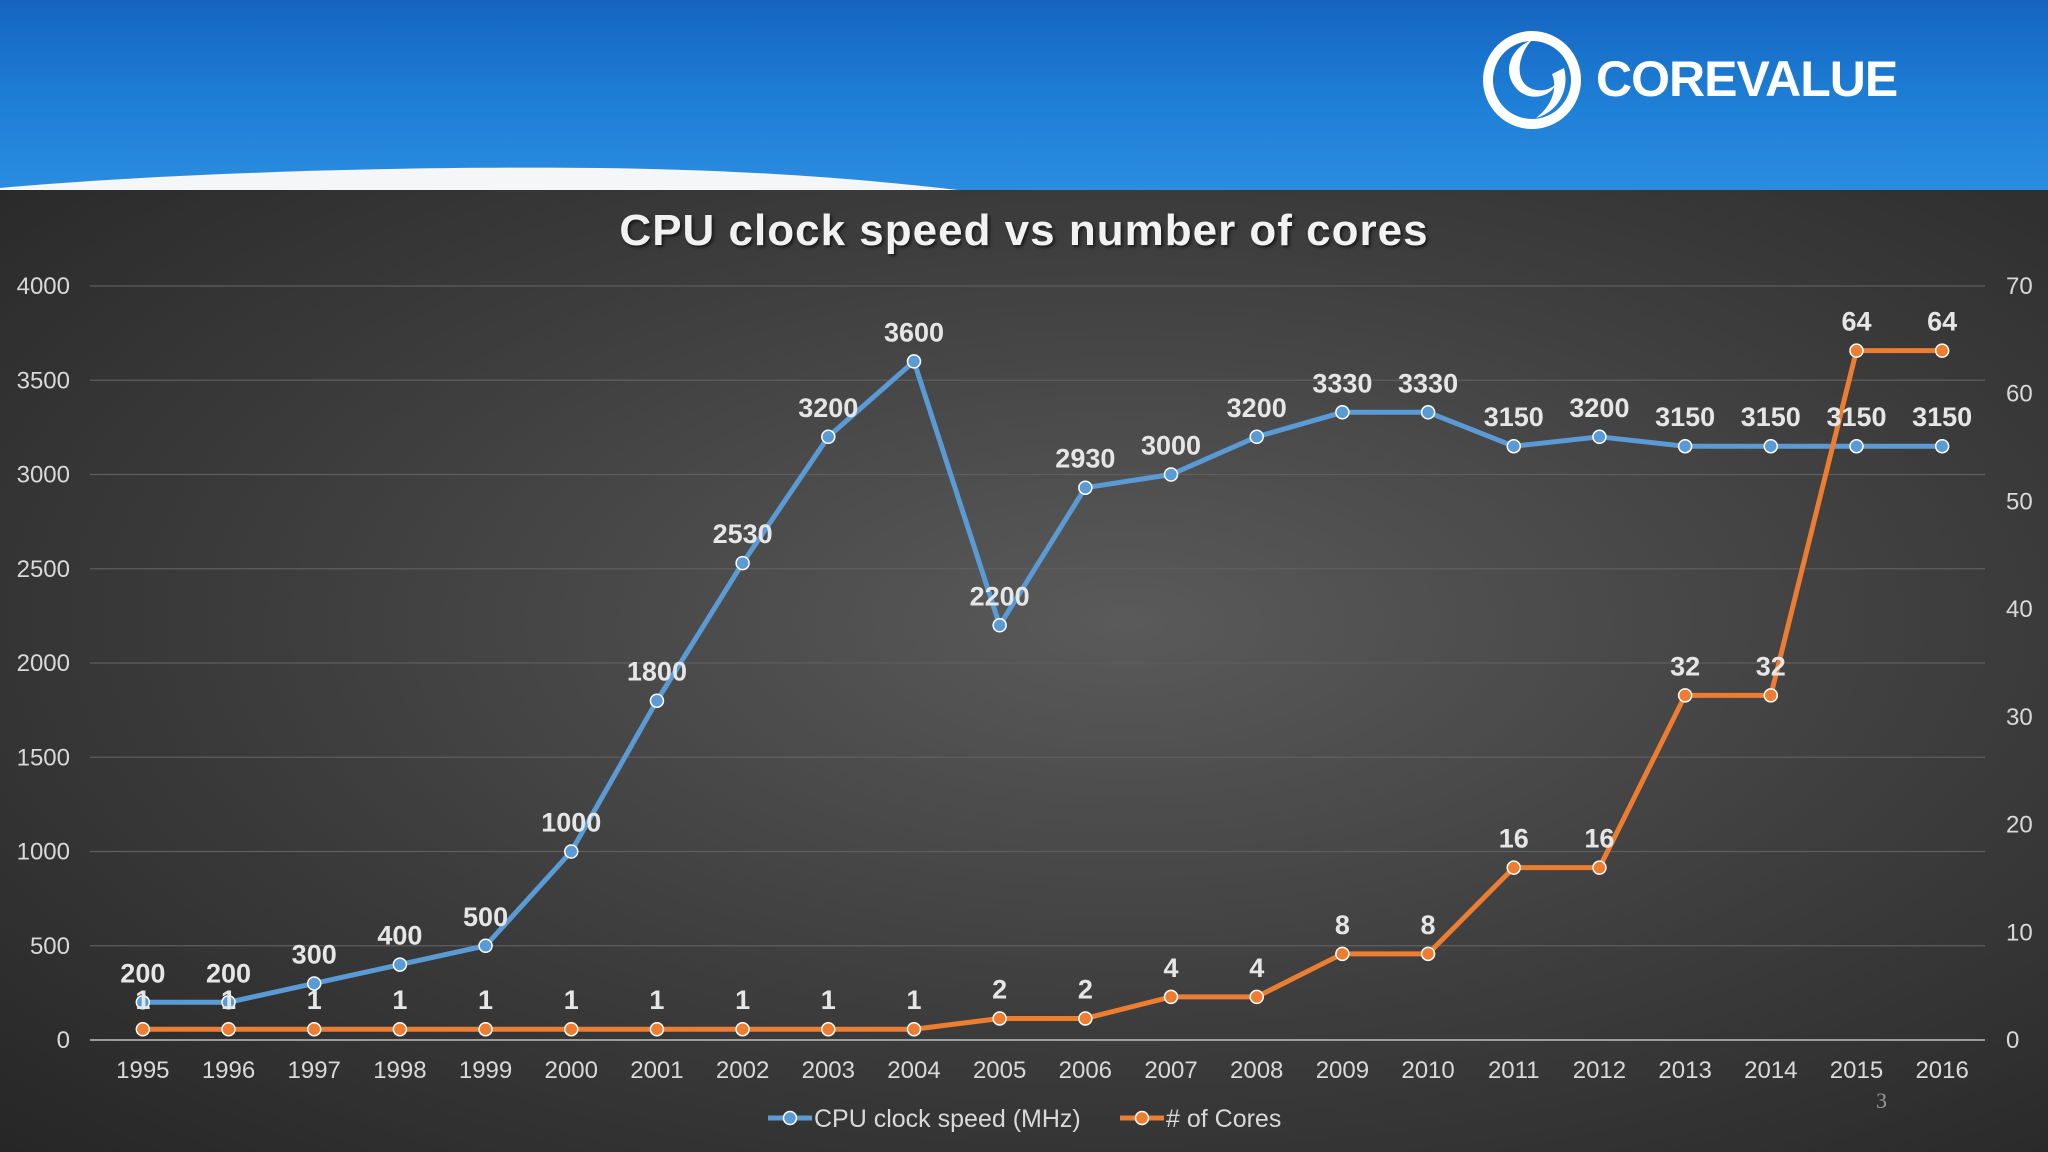 This screenshot has width=2048, height=1152. What do you see at coordinates (485, 1070) in the screenshot?
I see `x-tick-label: 1999` at bounding box center [485, 1070].